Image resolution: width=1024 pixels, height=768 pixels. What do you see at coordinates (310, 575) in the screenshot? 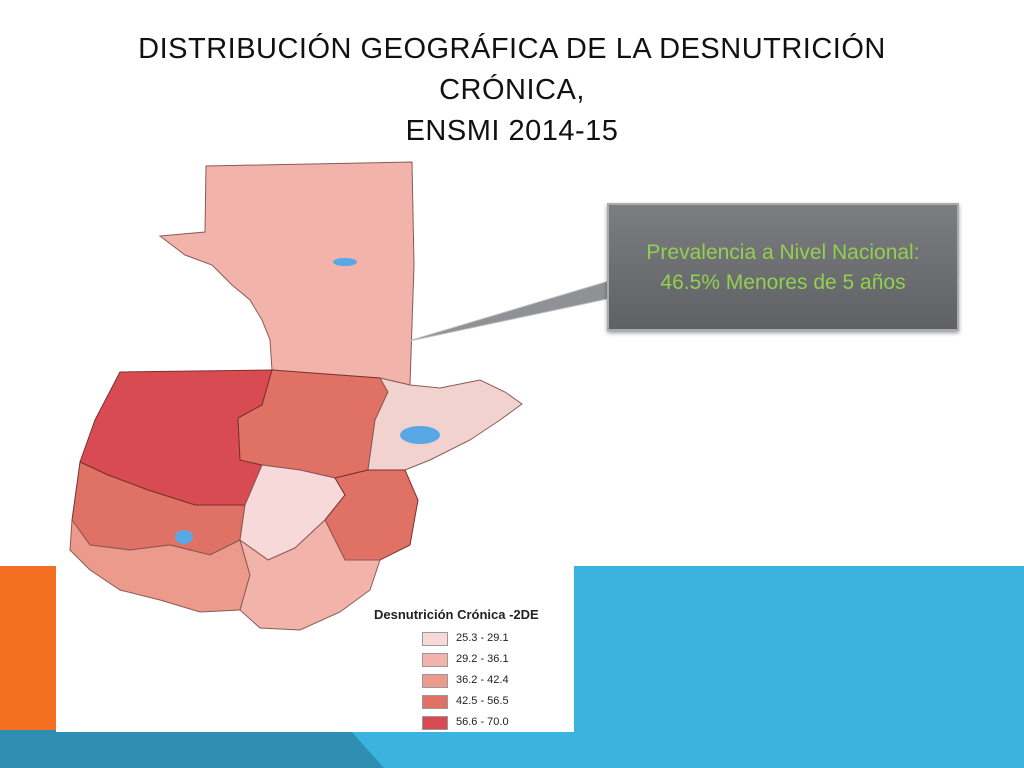
I see `region-south-coast` at bounding box center [310, 575].